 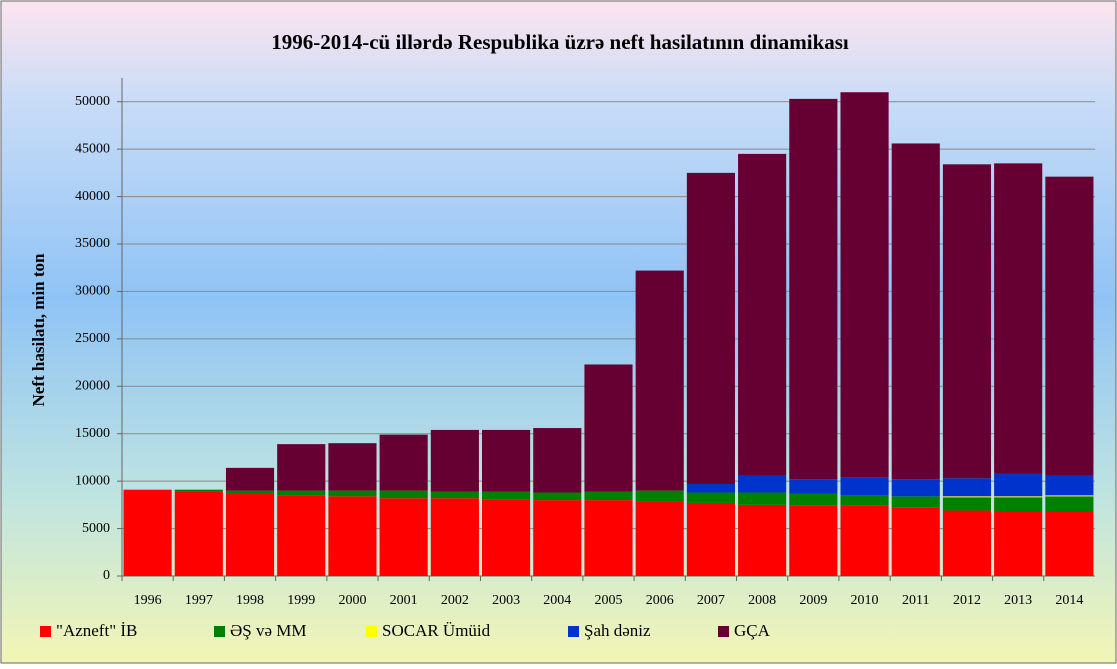 What do you see at coordinates (106, 575) in the screenshot?
I see `y-tick-label: 0` at bounding box center [106, 575].